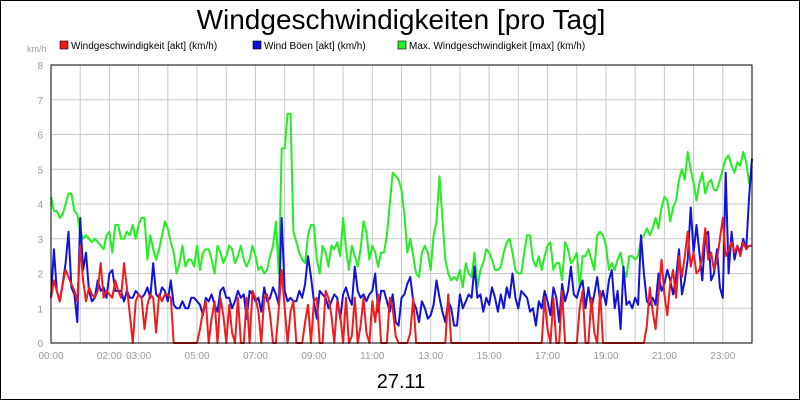 The width and height of the screenshot is (800, 401). I want to click on x-tick-label: 11:00, so click(372, 356).